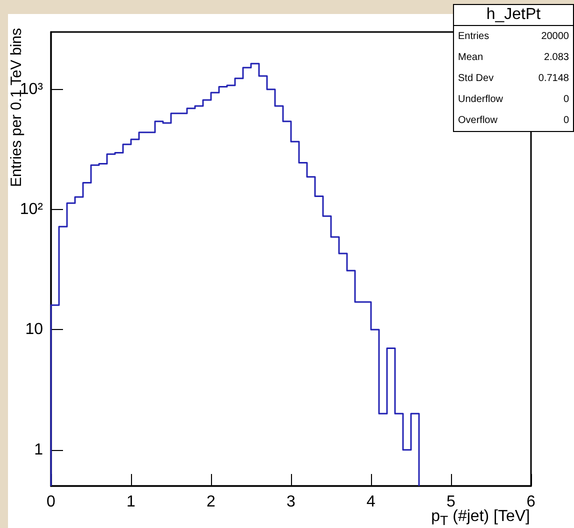  I want to click on x-tick-label: 3, so click(291, 502).